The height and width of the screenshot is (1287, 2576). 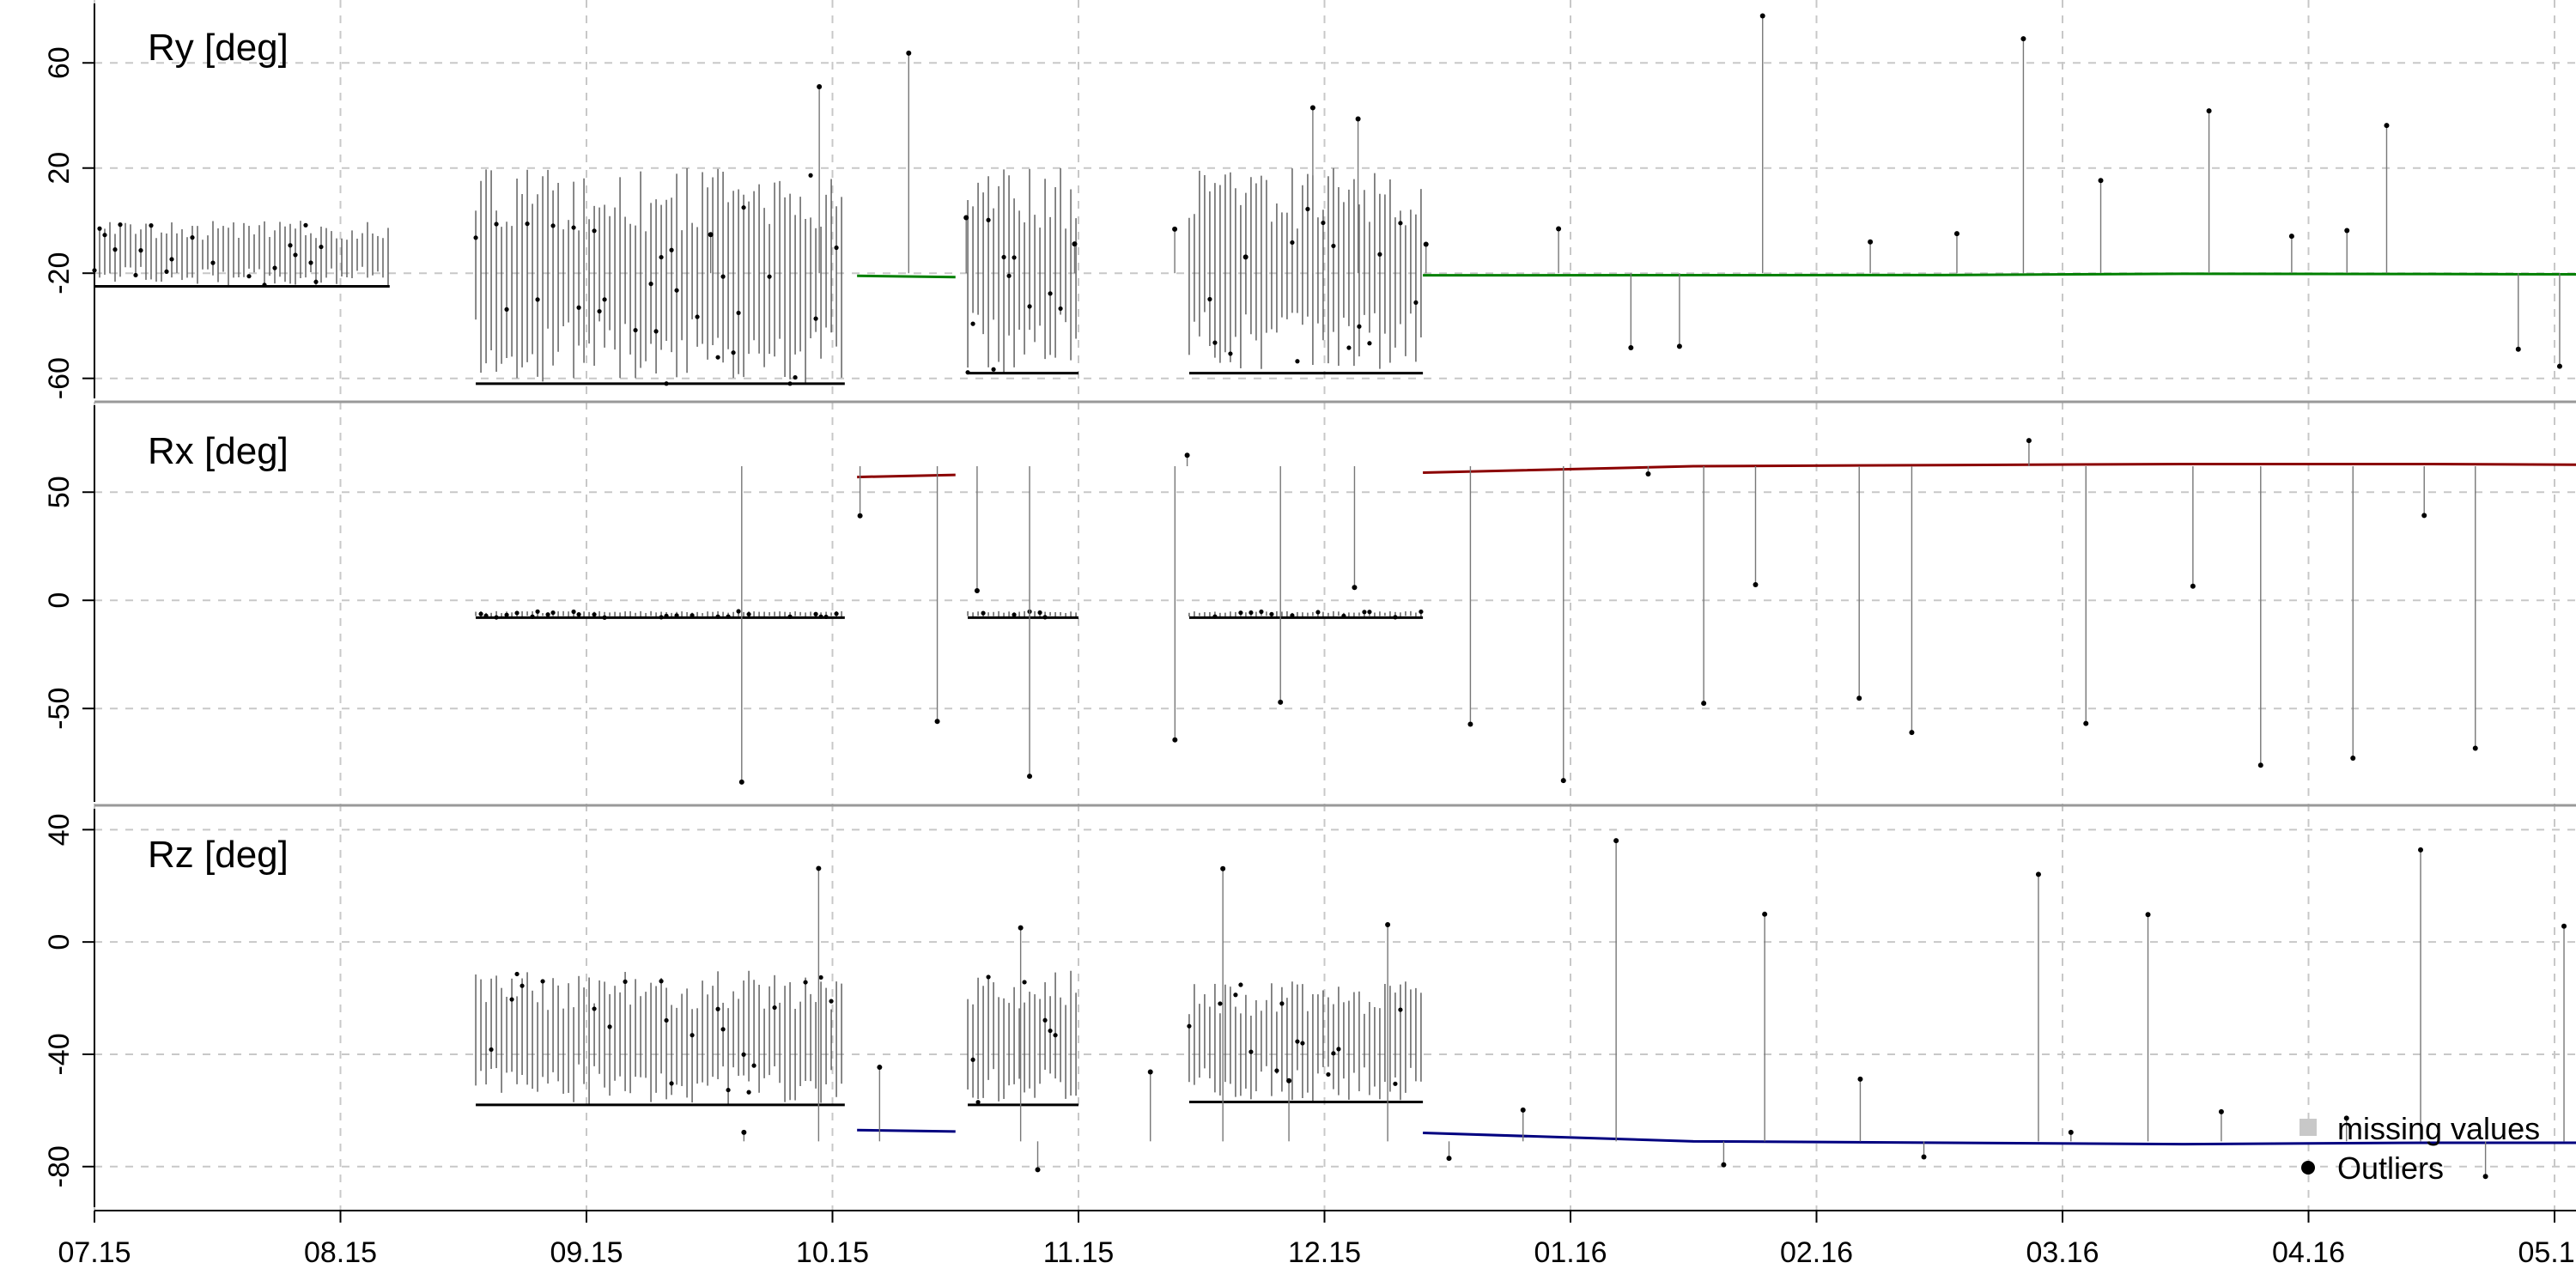 What do you see at coordinates (907, 276) in the screenshot?
I see `series-line-ry` at bounding box center [907, 276].